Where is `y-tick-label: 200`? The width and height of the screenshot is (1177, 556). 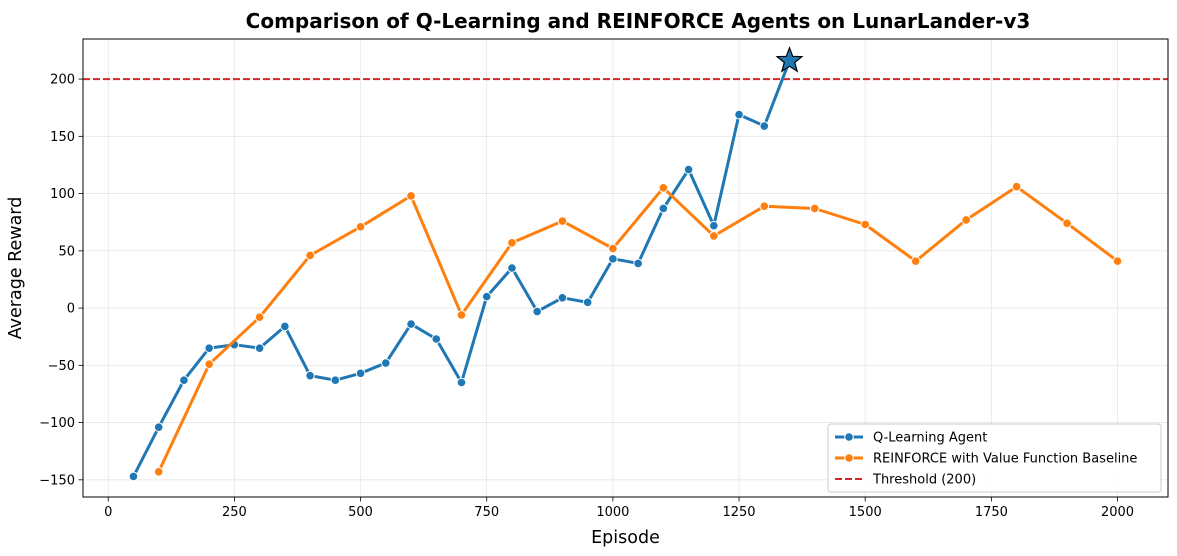
y-tick-label: 200 is located at coordinates (62, 80).